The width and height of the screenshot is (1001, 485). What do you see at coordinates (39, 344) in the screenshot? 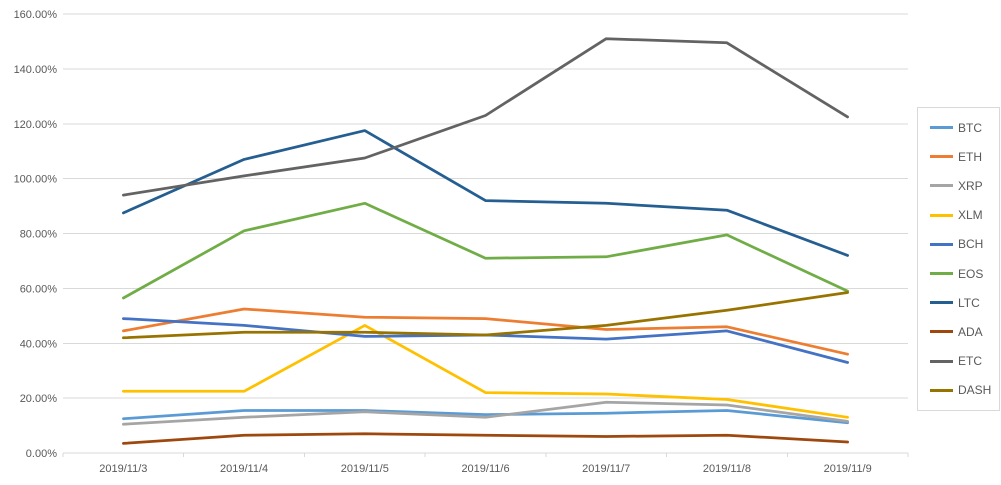
I see `y-axis-tick-label: 40.00%` at bounding box center [39, 344].